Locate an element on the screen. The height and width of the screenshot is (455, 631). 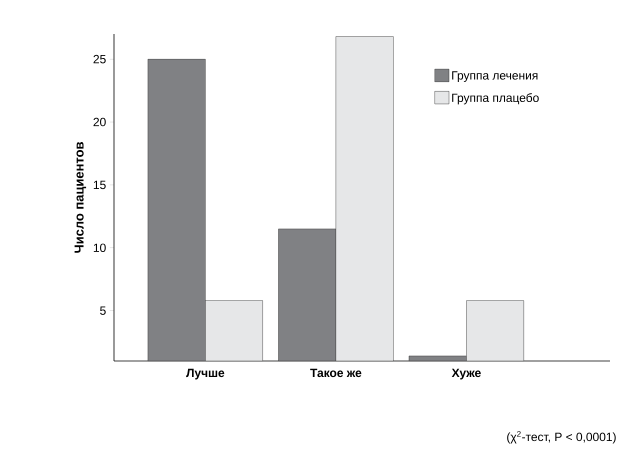
text: (χ$^{2}$-тест, P < 0,0001) is located at coordinates (561, 437).